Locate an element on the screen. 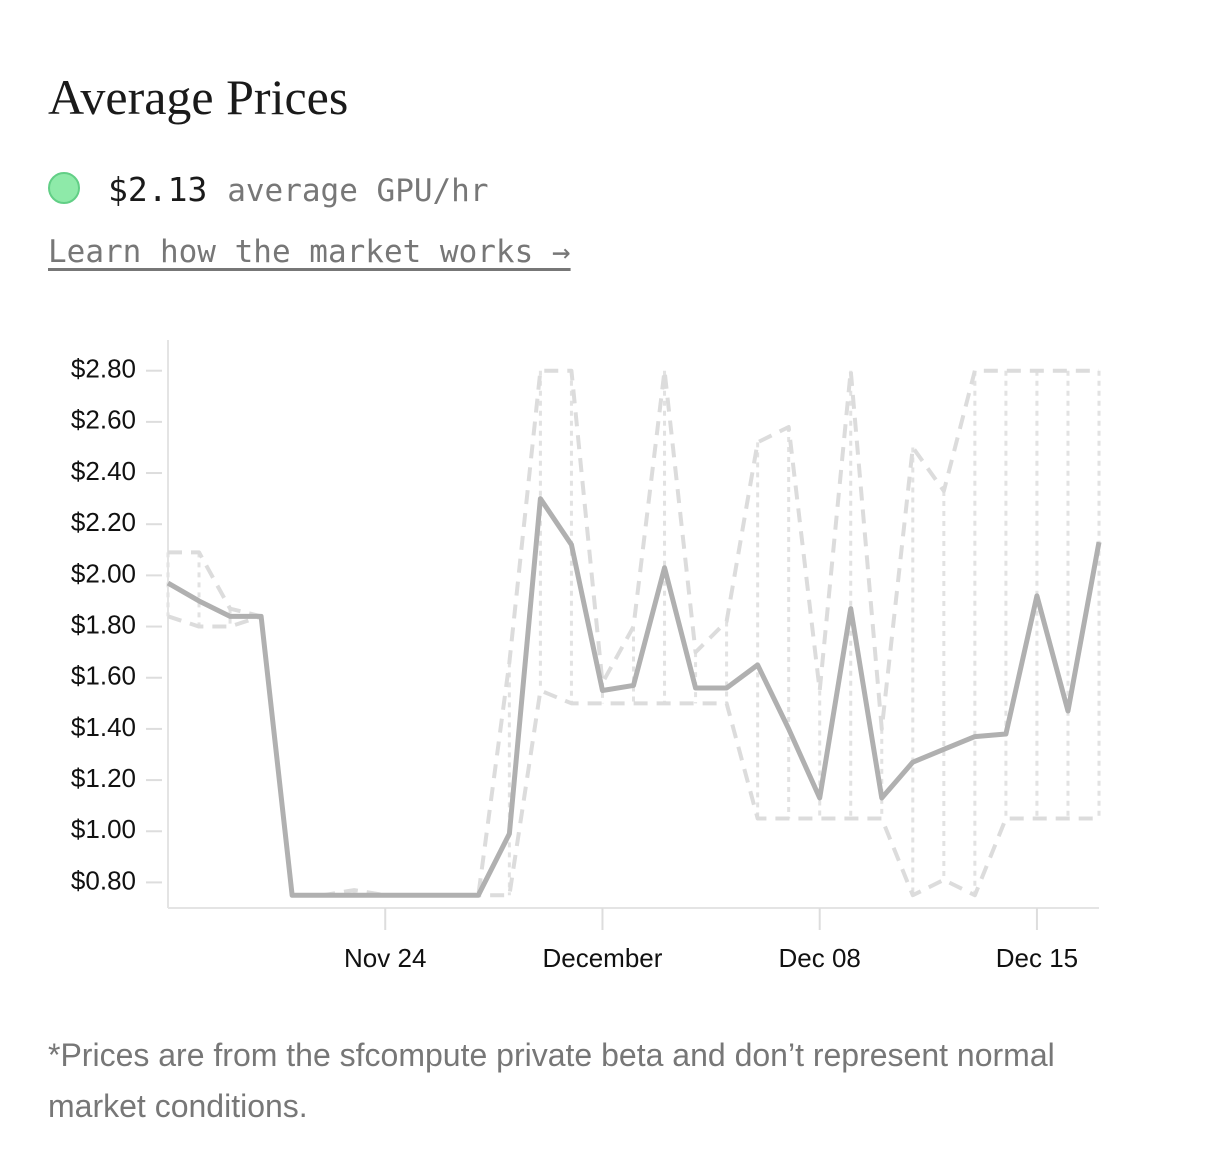 The width and height of the screenshot is (1206, 1176). price: $2.13 is located at coordinates (158, 189).